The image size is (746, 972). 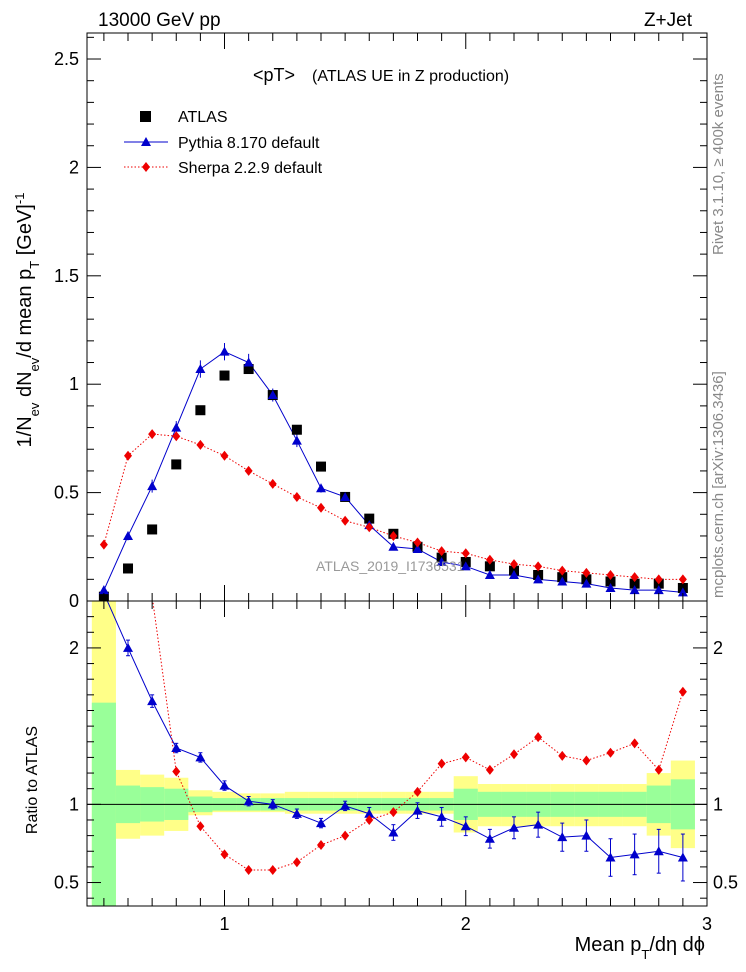 I want to click on main-y-tick-label: 0, so click(x=74, y=601).